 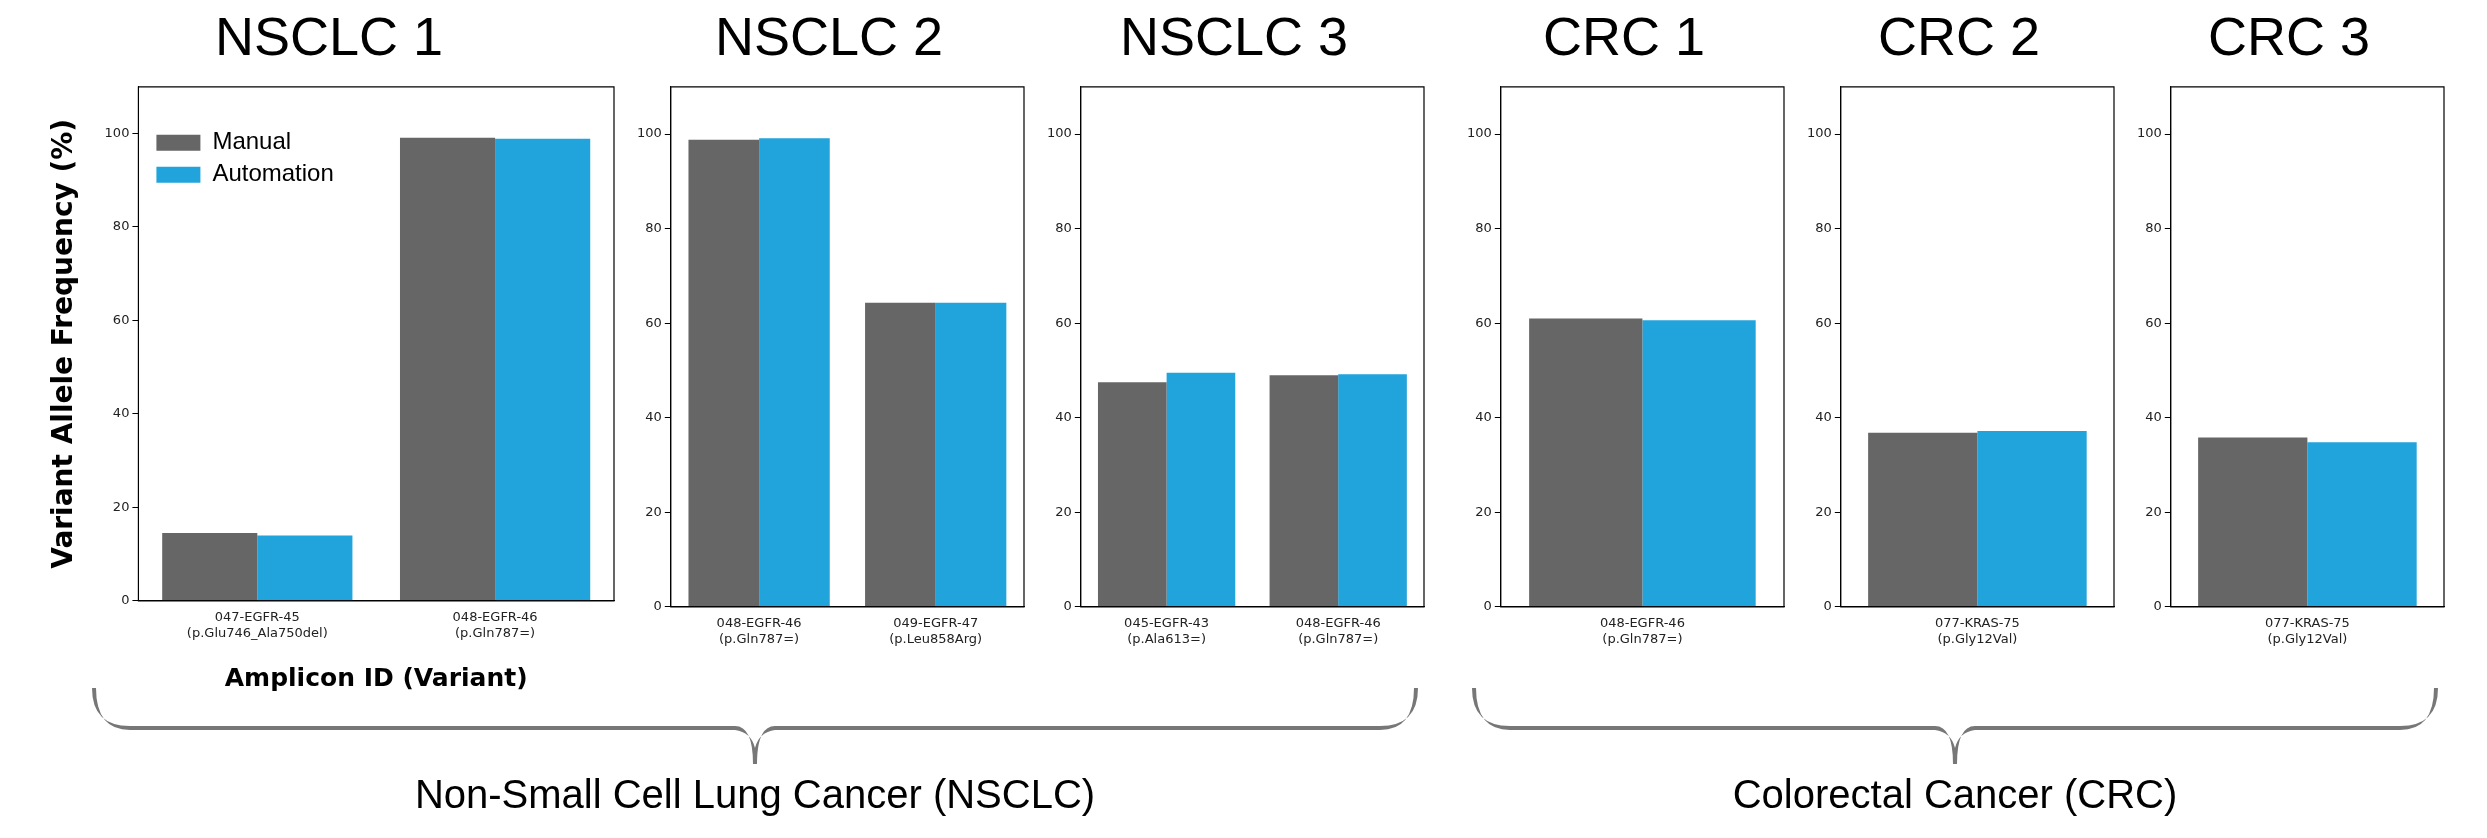 What do you see at coordinates (936, 630) in the screenshot?
I see `x-tick-label: 049-EGFR-47 (p.Leu858Arg)` at bounding box center [936, 630].